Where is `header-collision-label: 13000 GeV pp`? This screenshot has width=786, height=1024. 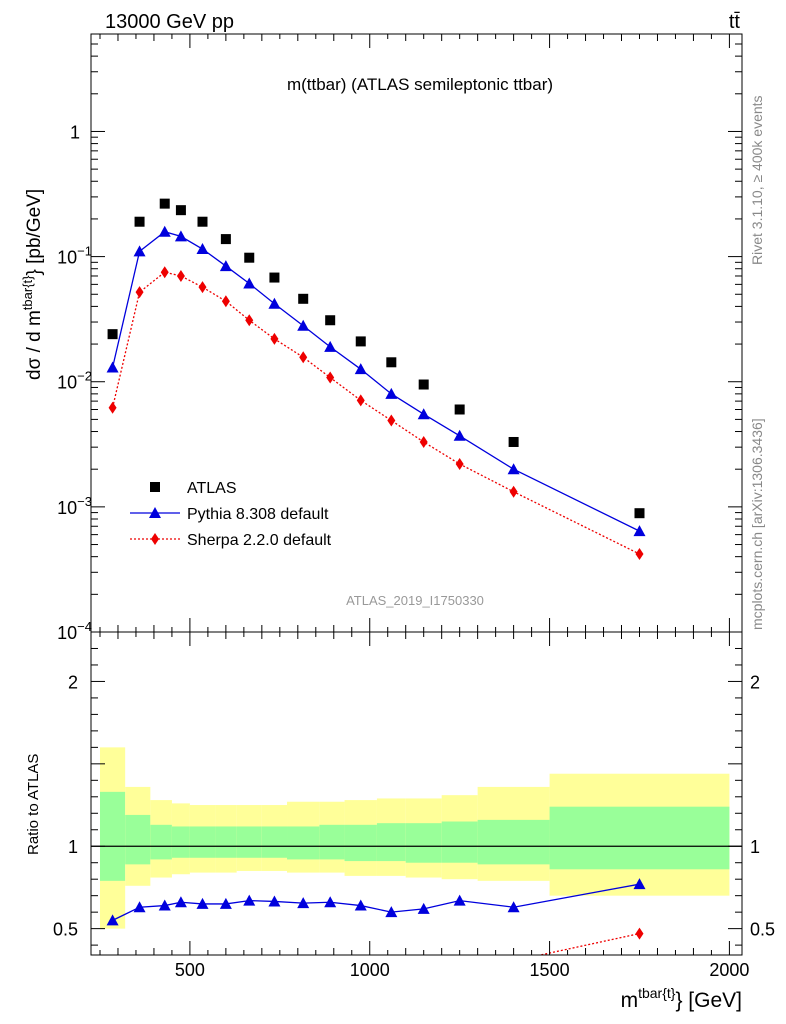 header-collision-label: 13000 GeV pp is located at coordinates (169, 22).